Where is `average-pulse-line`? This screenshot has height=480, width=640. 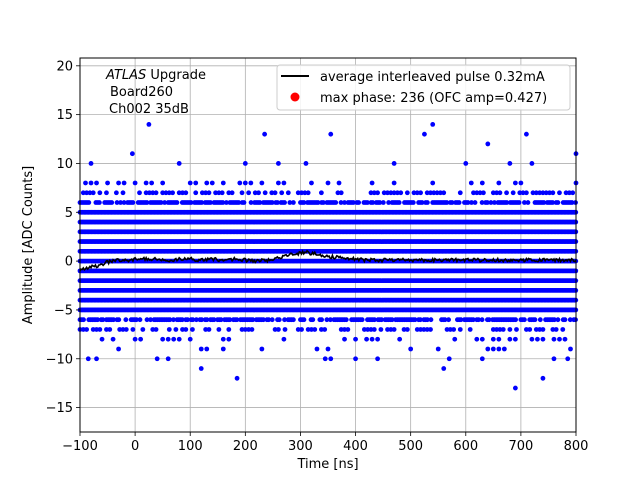 average-pulse-line is located at coordinates (328, 260).